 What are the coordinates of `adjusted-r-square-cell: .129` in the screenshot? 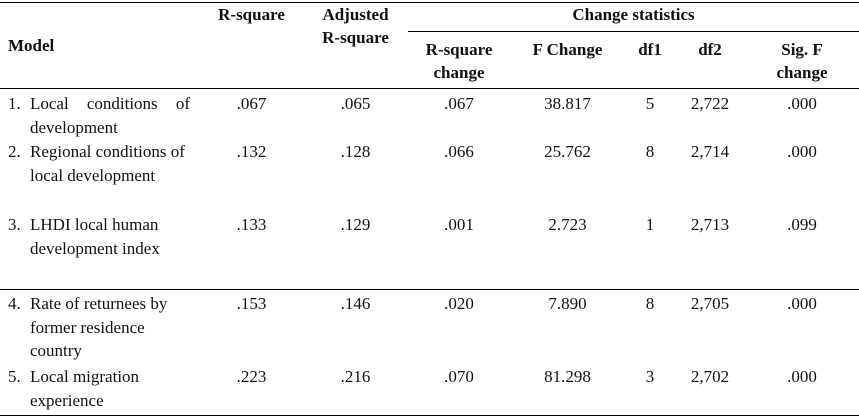 It's located at (355, 224).